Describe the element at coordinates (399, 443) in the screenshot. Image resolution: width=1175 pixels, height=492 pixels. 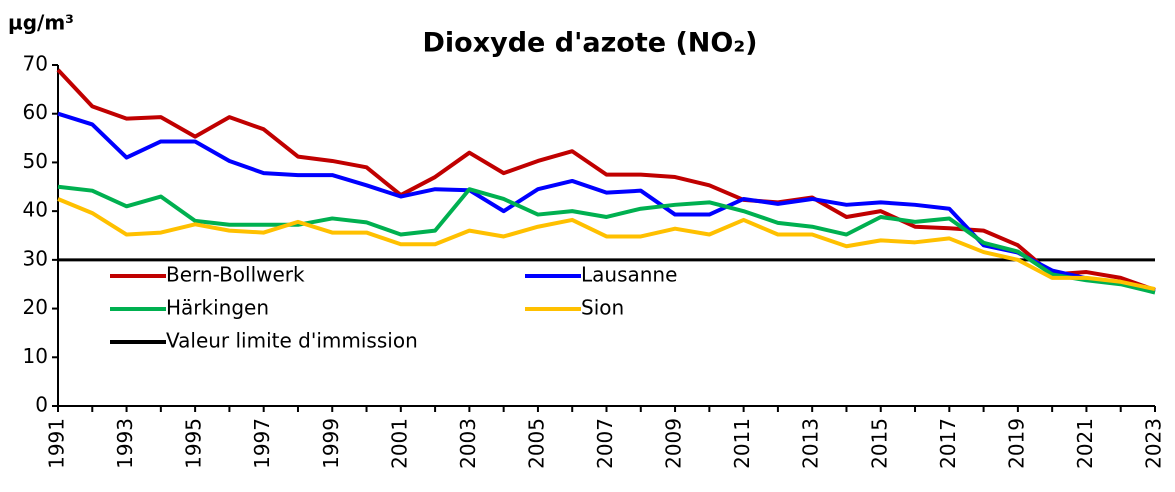
I see `x-tick-label: 2001` at that location.